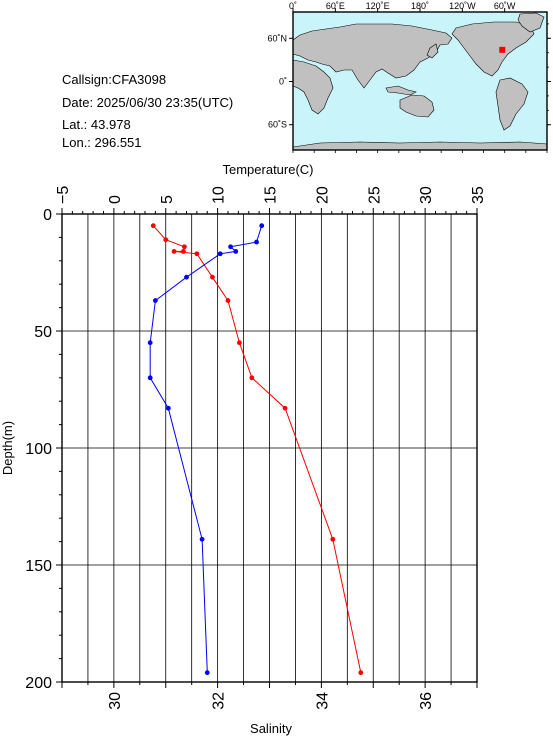  Describe the element at coordinates (401, 90) in the screenshot. I see `indonesia-islands` at that location.